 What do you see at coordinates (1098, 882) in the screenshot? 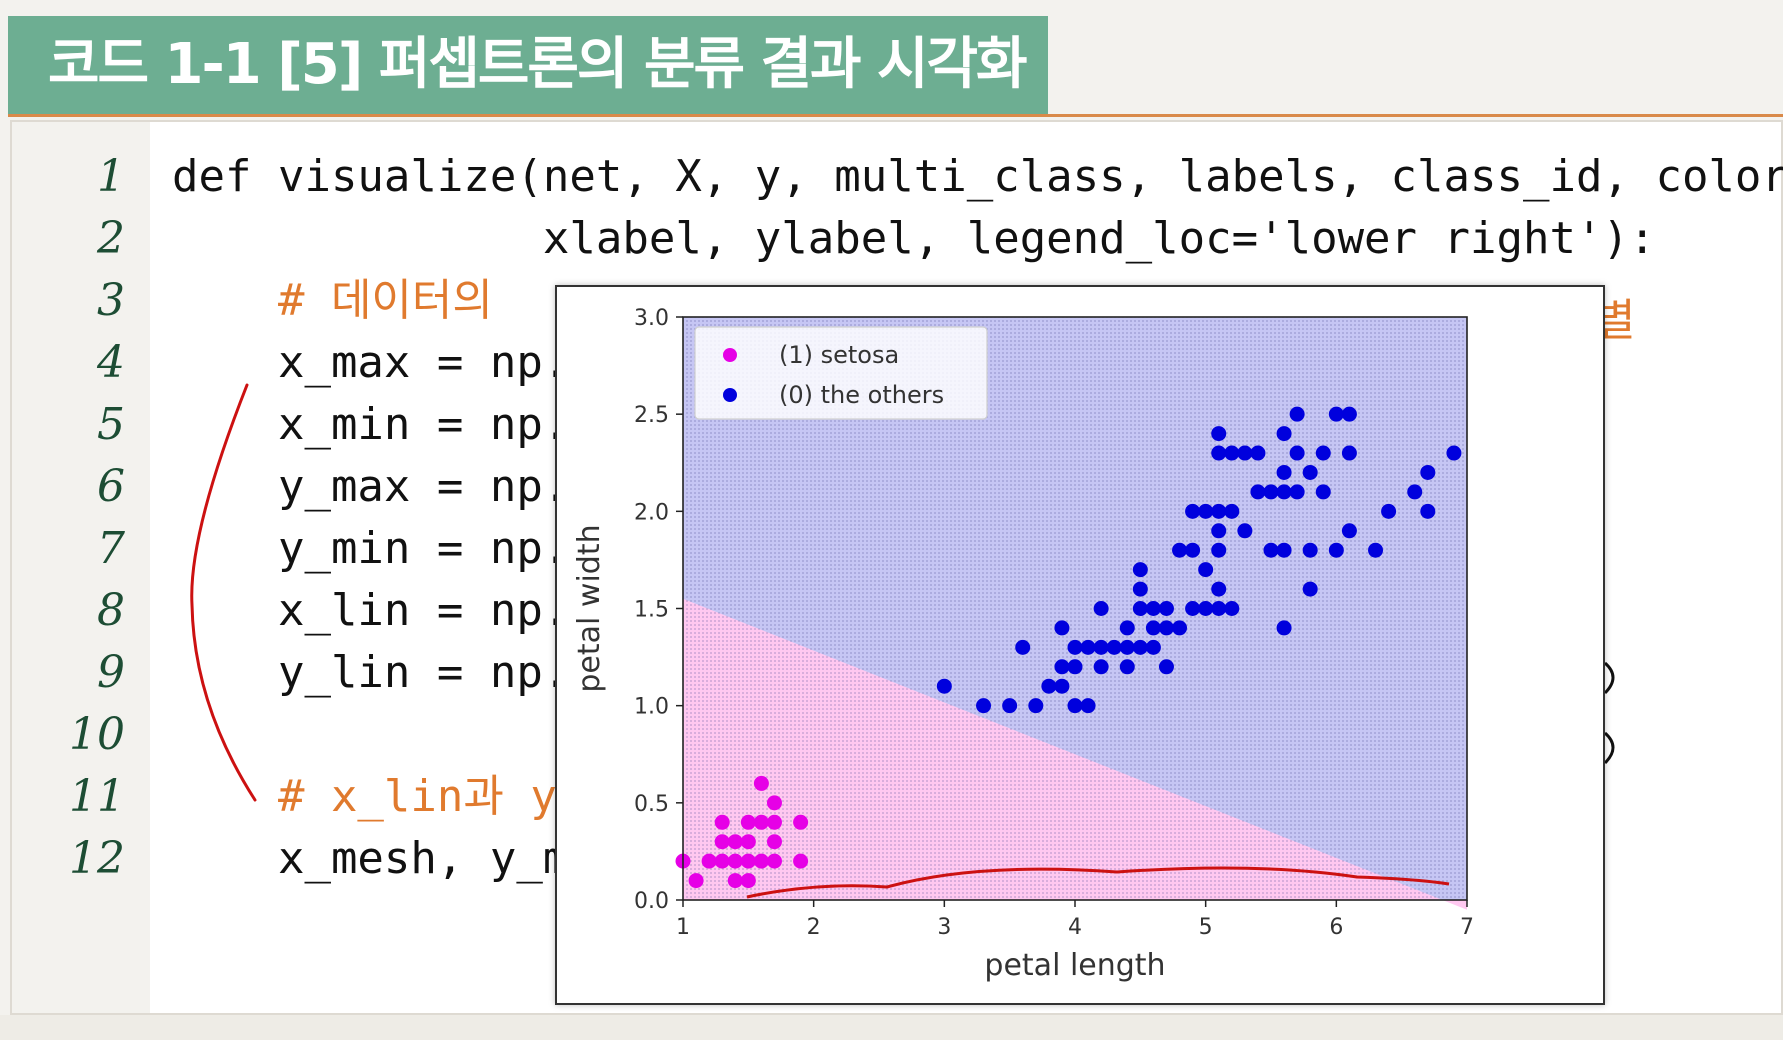
I see `handwritten-underline` at bounding box center [1098, 882].